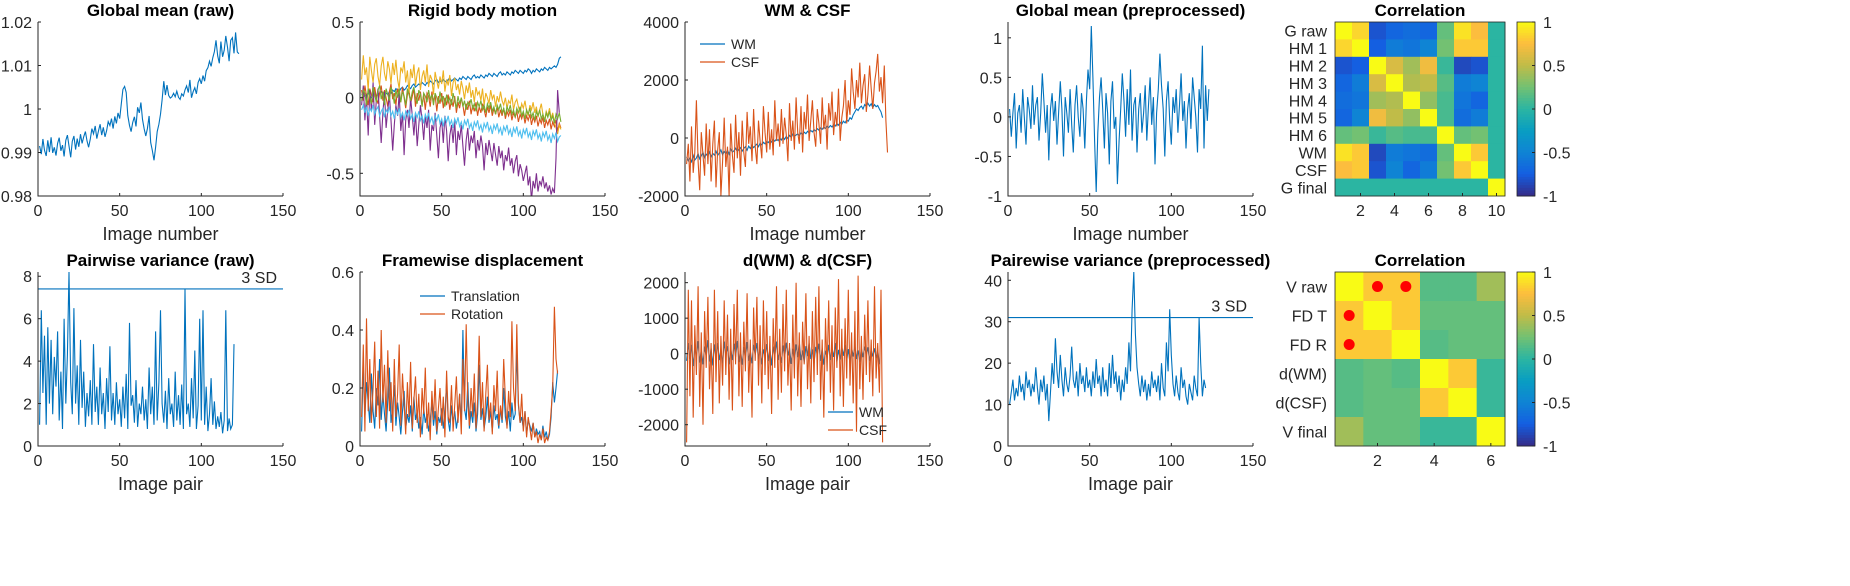 Image resolution: width=1850 pixels, height=586 pixels. Describe the element at coordinates (1497, 211) in the screenshot. I see `correlation-top-xtick-label: 10` at that location.